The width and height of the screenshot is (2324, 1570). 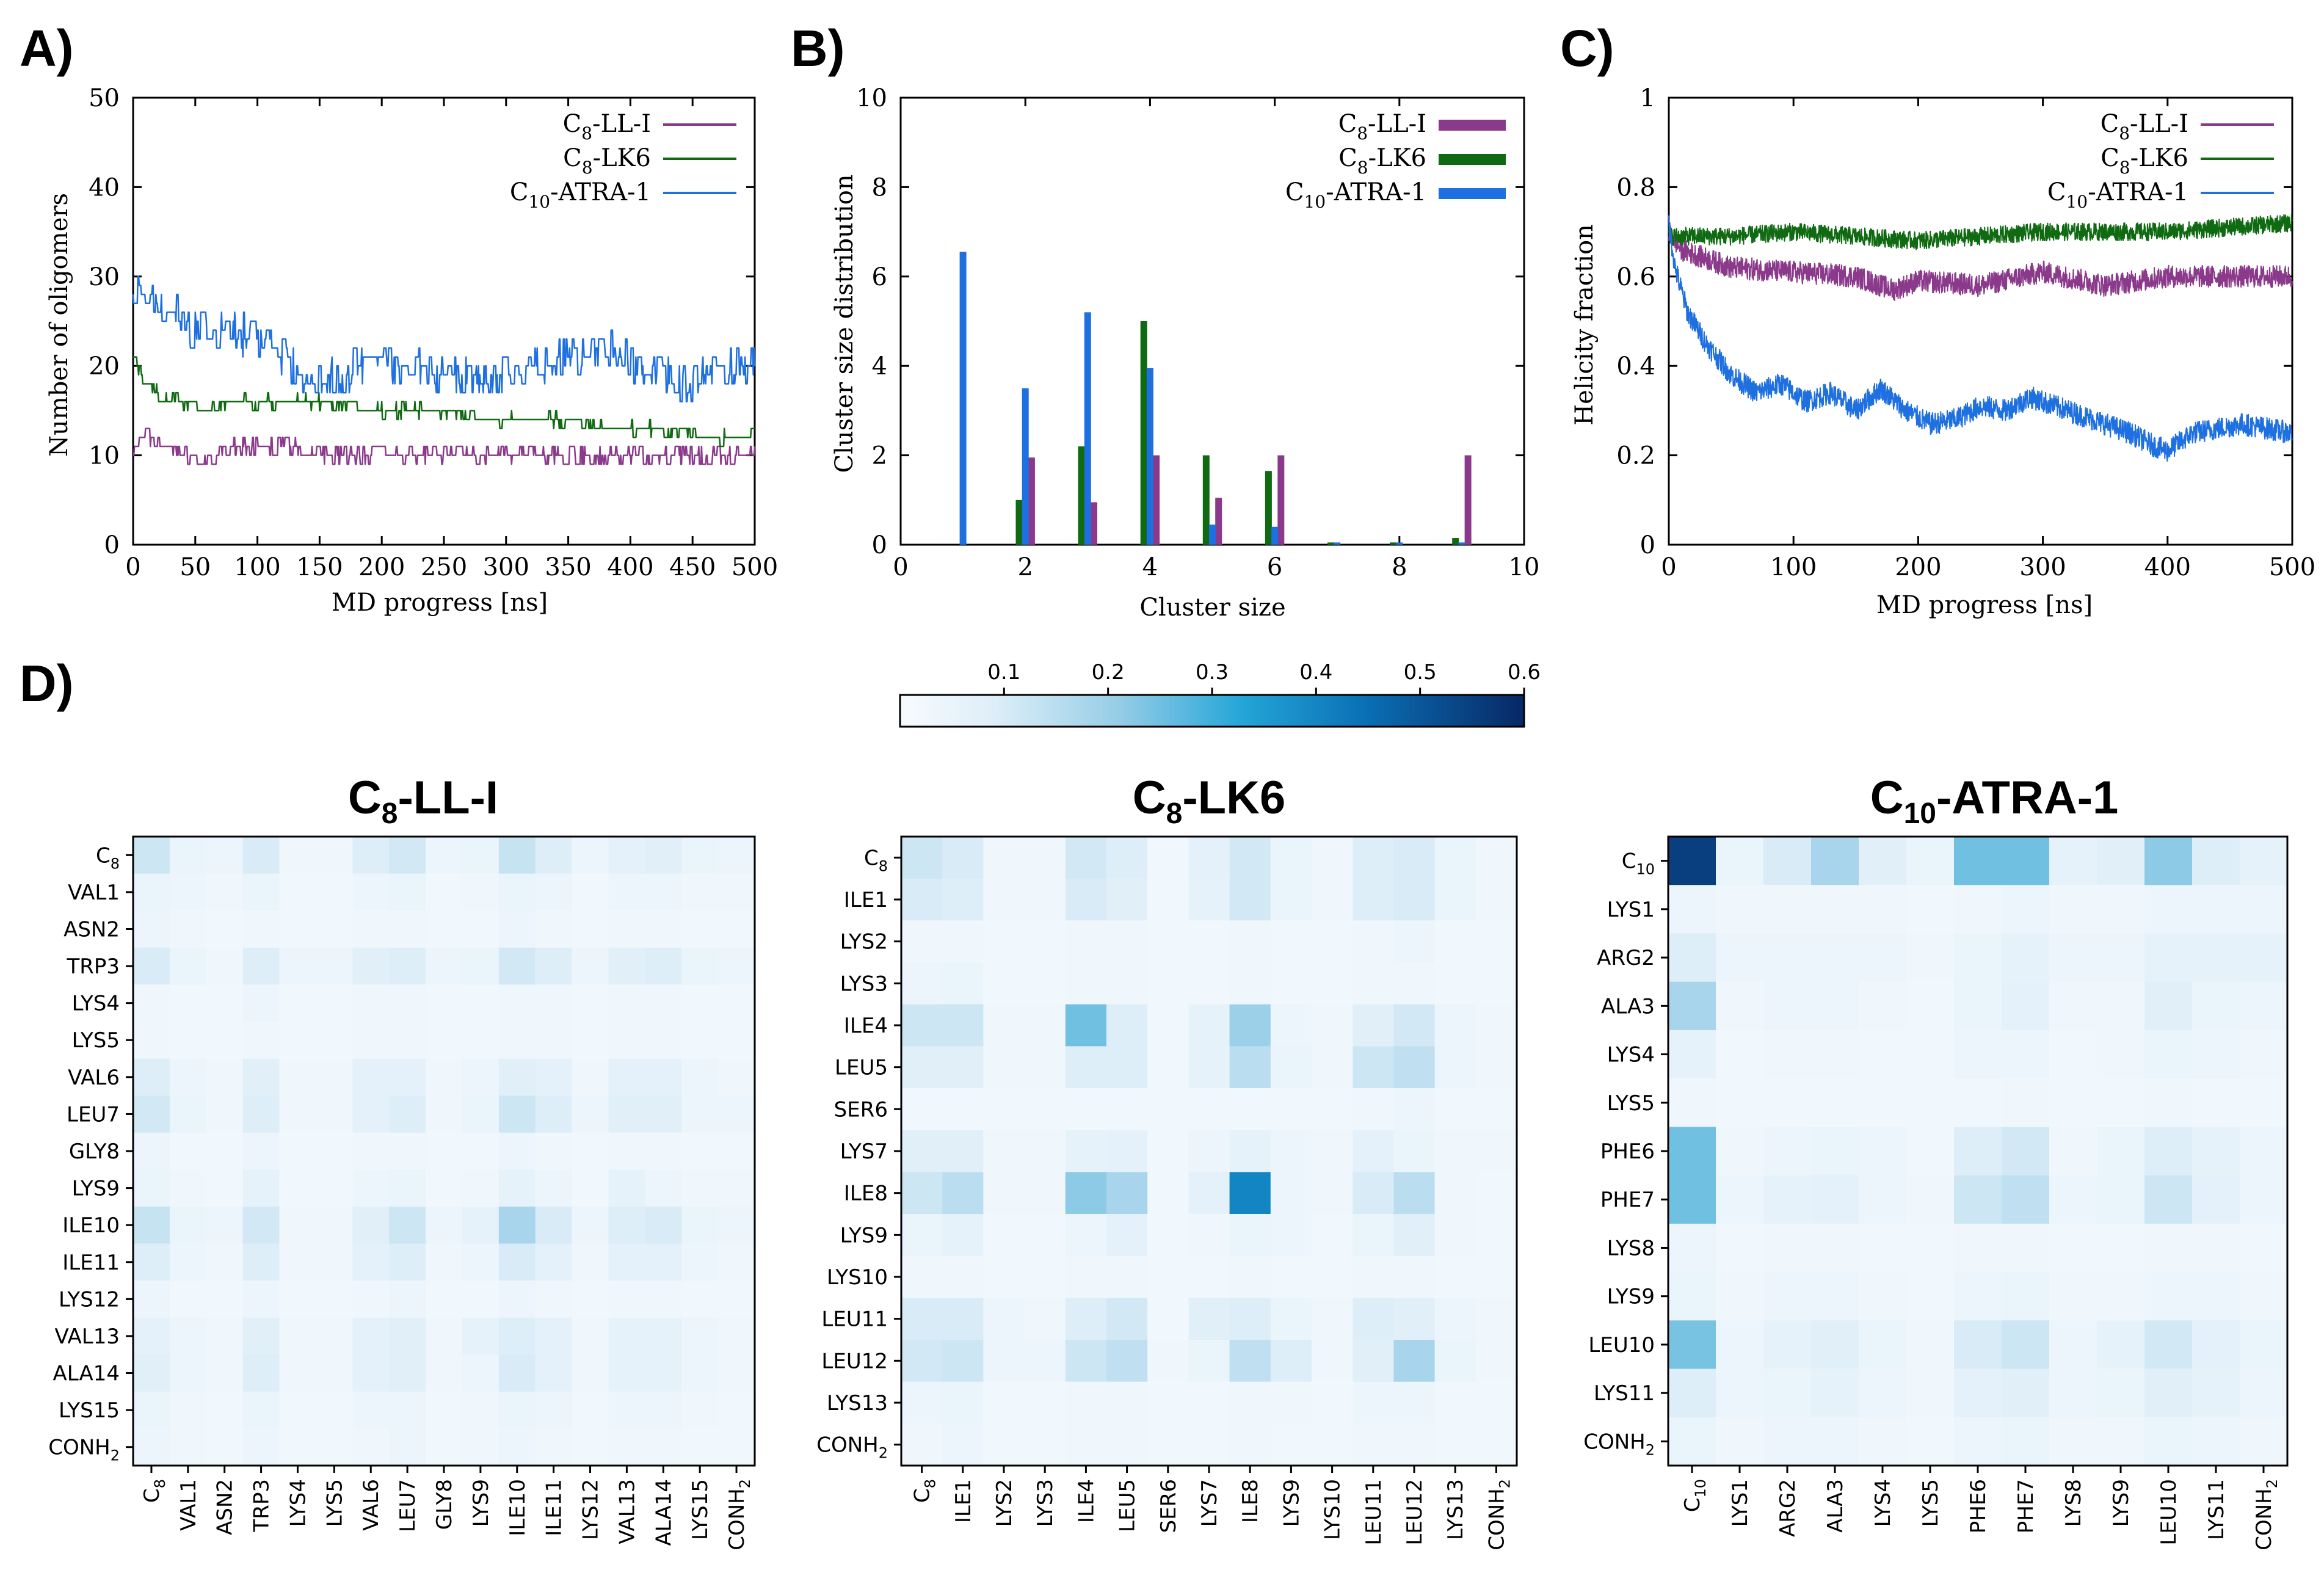 What do you see at coordinates (879, 545) in the screenshot?
I see `chart-B-ytick-label: 0` at bounding box center [879, 545].